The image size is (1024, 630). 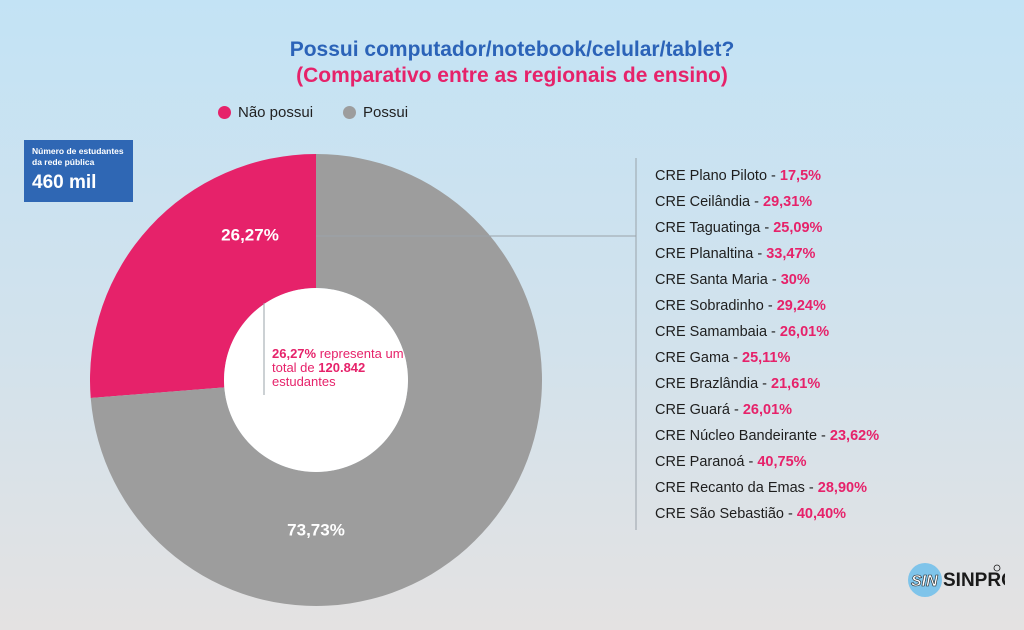 I want to click on slice-label-possui: 73,73%, so click(x=316, y=529).